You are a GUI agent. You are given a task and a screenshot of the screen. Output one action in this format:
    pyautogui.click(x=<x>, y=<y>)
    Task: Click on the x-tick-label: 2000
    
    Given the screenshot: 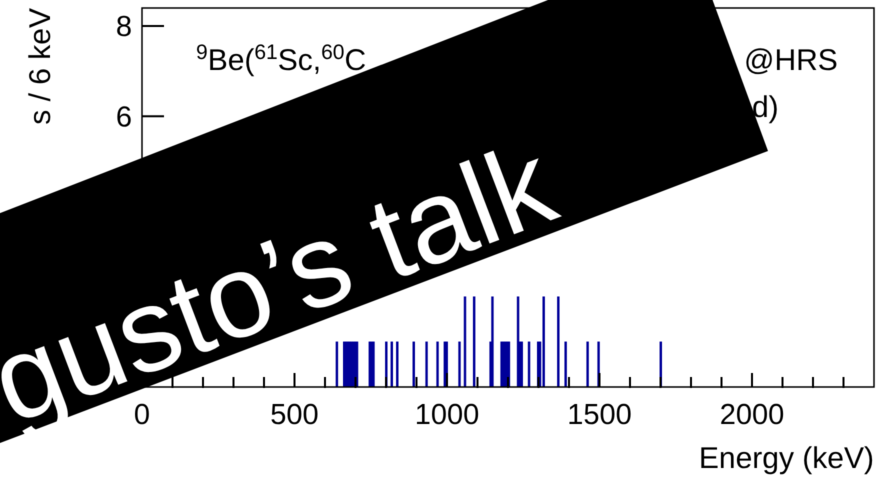 What is the action you would take?
    pyautogui.click(x=752, y=415)
    